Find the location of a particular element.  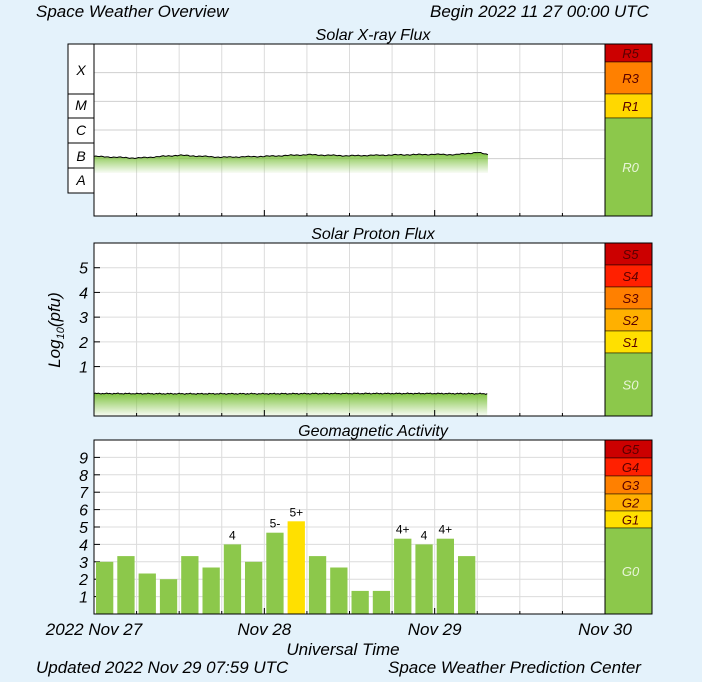

scale-label: G4 is located at coordinates (630, 467).